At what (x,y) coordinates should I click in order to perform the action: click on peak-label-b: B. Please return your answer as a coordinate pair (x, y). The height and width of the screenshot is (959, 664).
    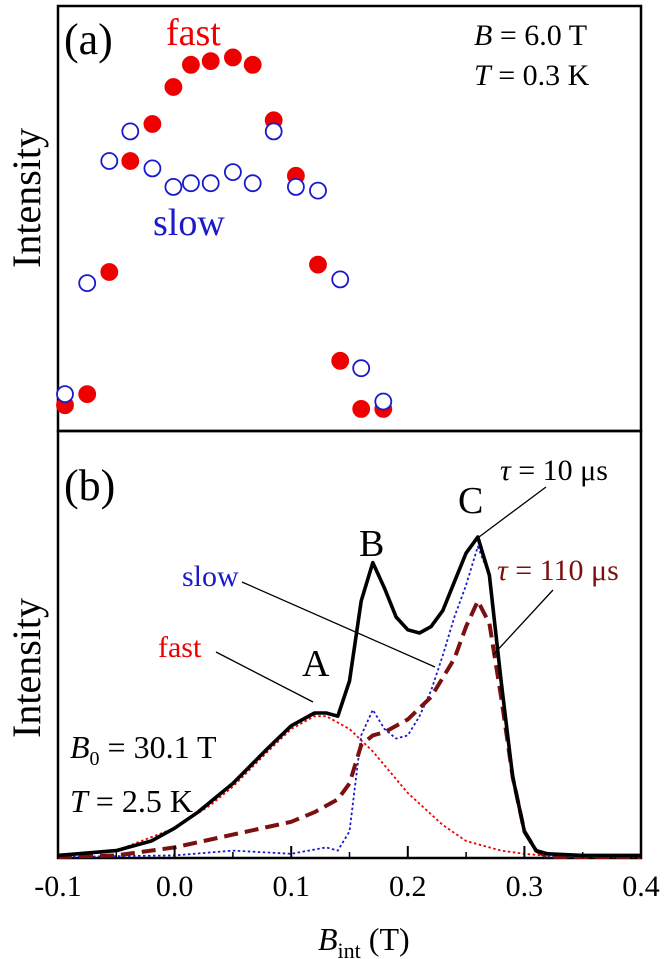
    Looking at the image, I should click on (371, 544).